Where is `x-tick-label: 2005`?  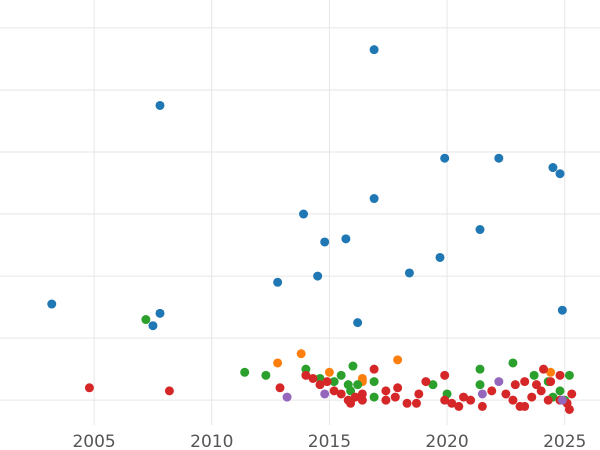 x-tick-label: 2005 is located at coordinates (93, 441).